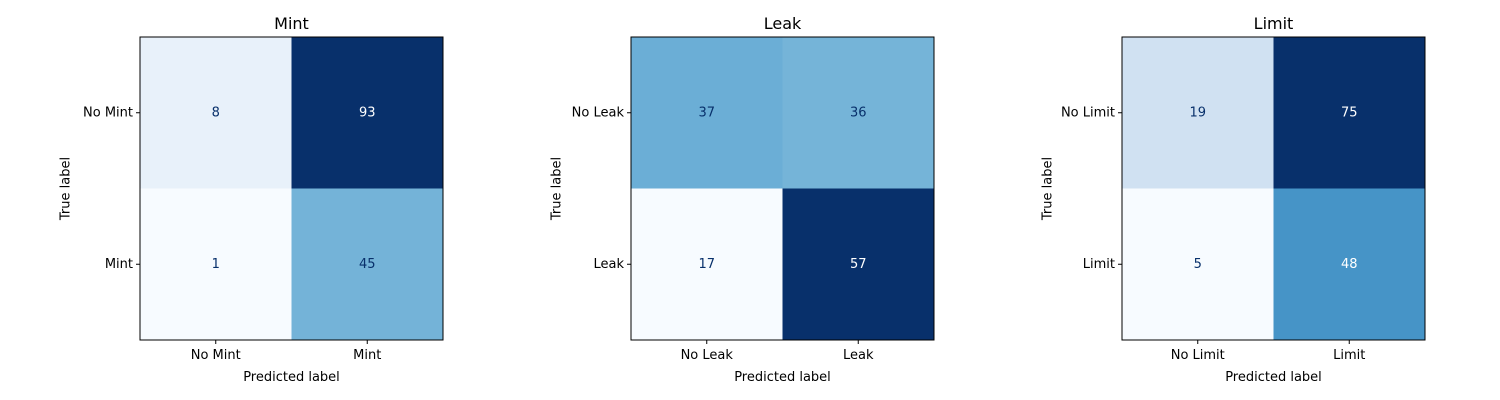  I want to click on cell-value-label: 17, so click(706, 264).